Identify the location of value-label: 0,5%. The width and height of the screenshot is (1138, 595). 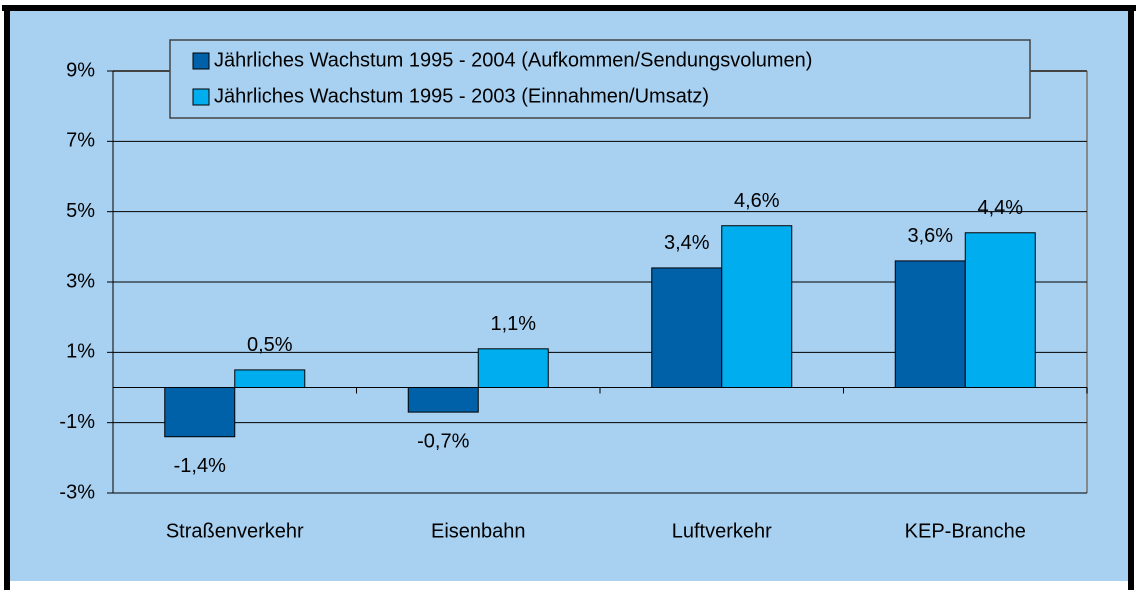
(270, 345).